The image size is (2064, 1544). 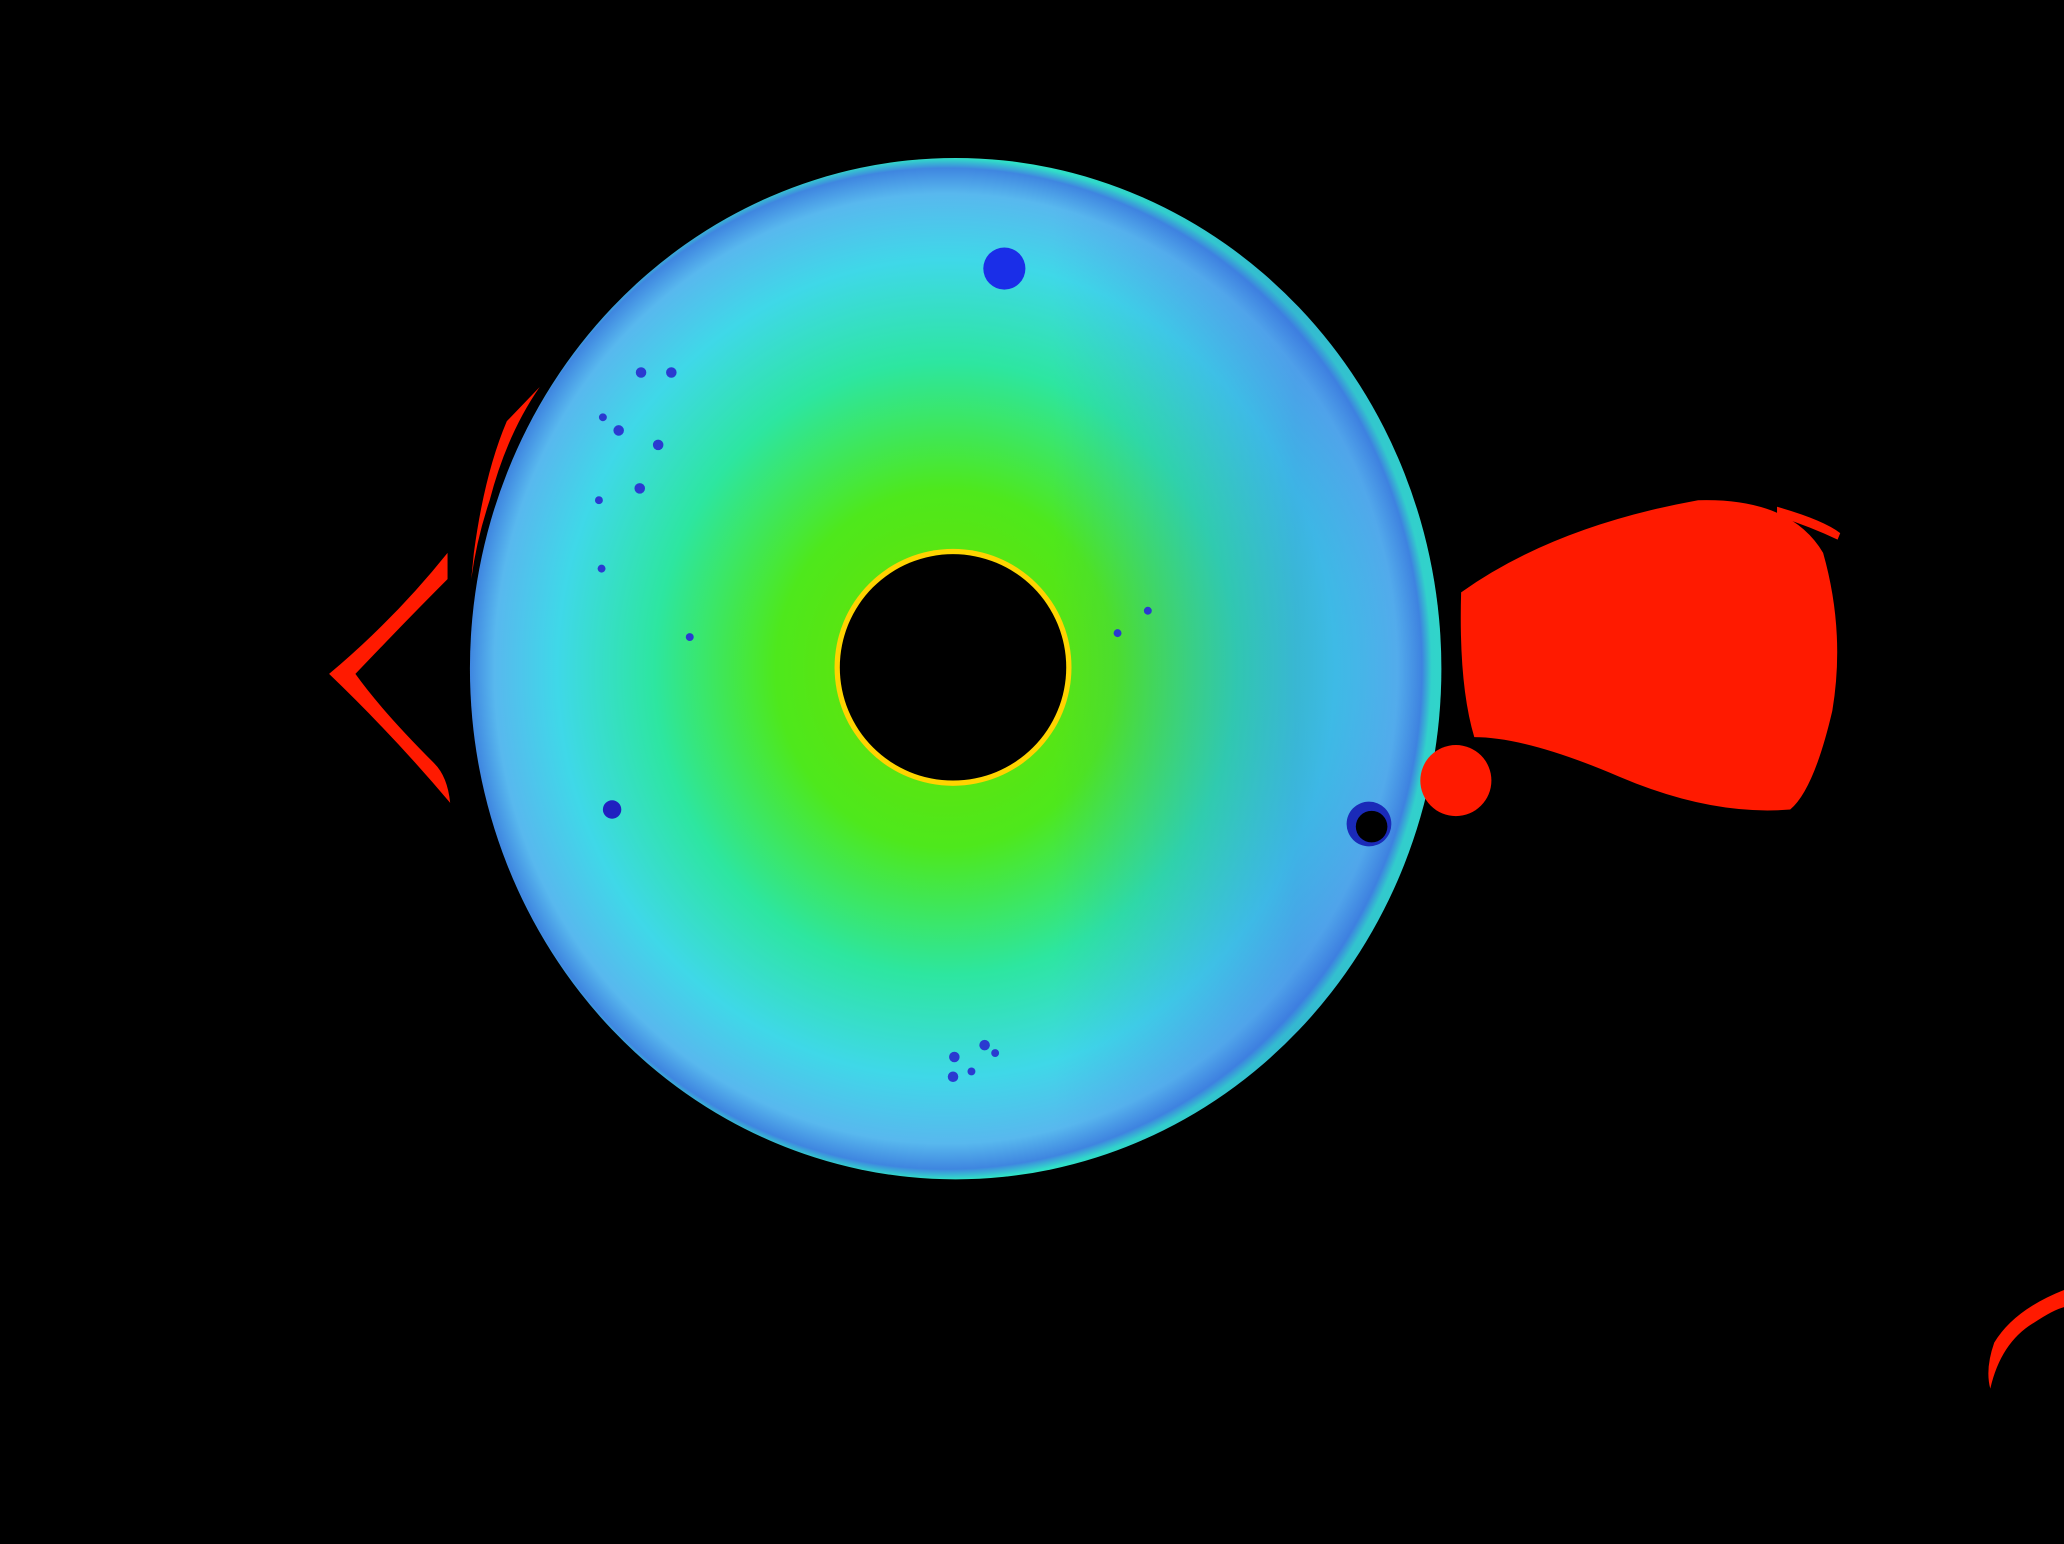 I want to click on center-hole, so click(x=953, y=667).